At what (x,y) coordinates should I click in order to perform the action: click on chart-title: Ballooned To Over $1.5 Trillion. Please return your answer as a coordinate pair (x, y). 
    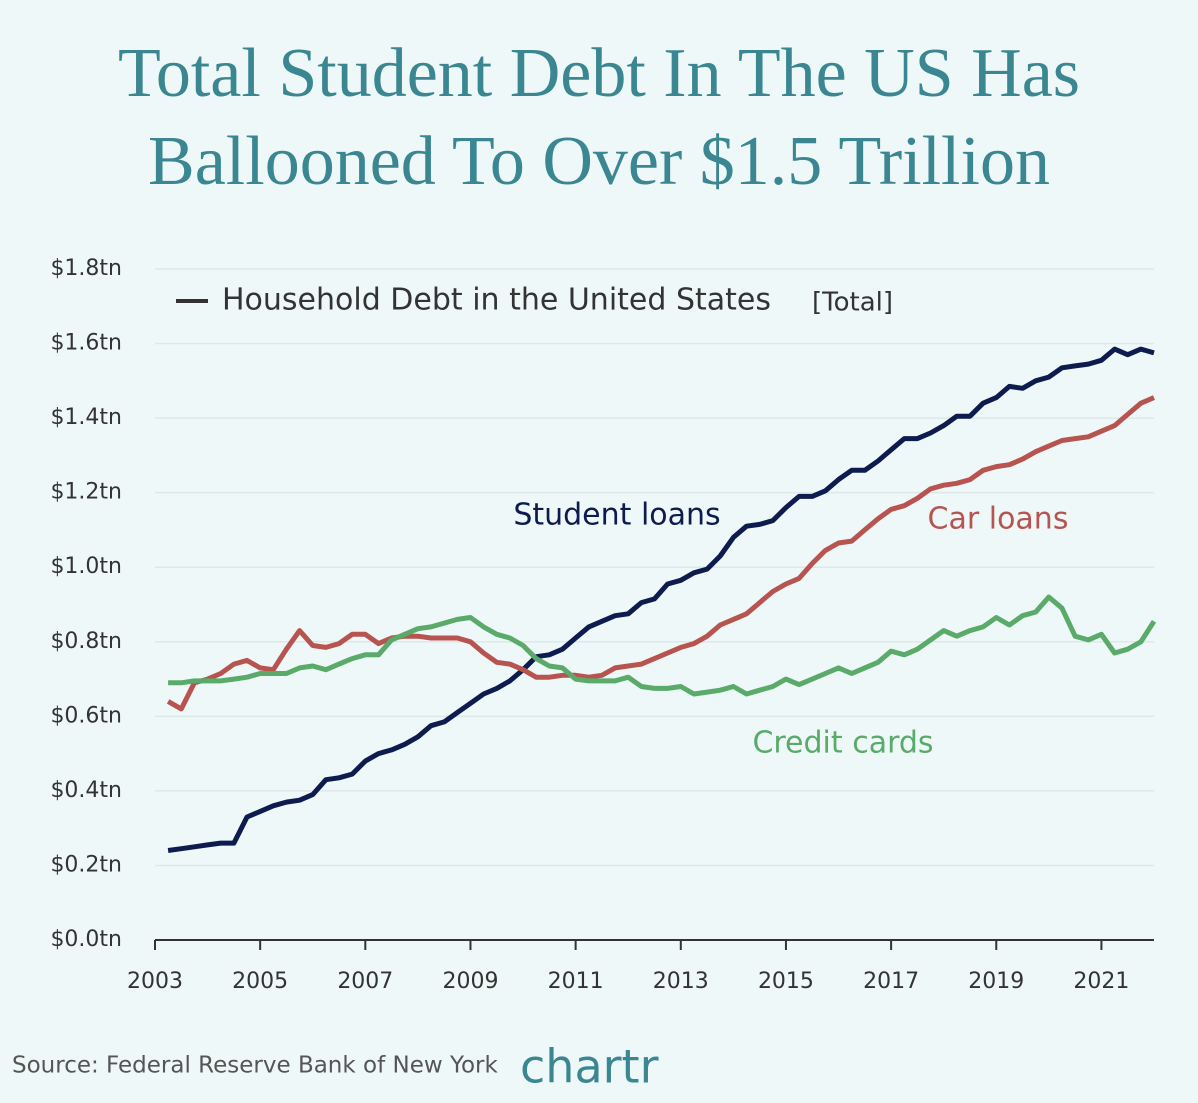
    Looking at the image, I should click on (599, 161).